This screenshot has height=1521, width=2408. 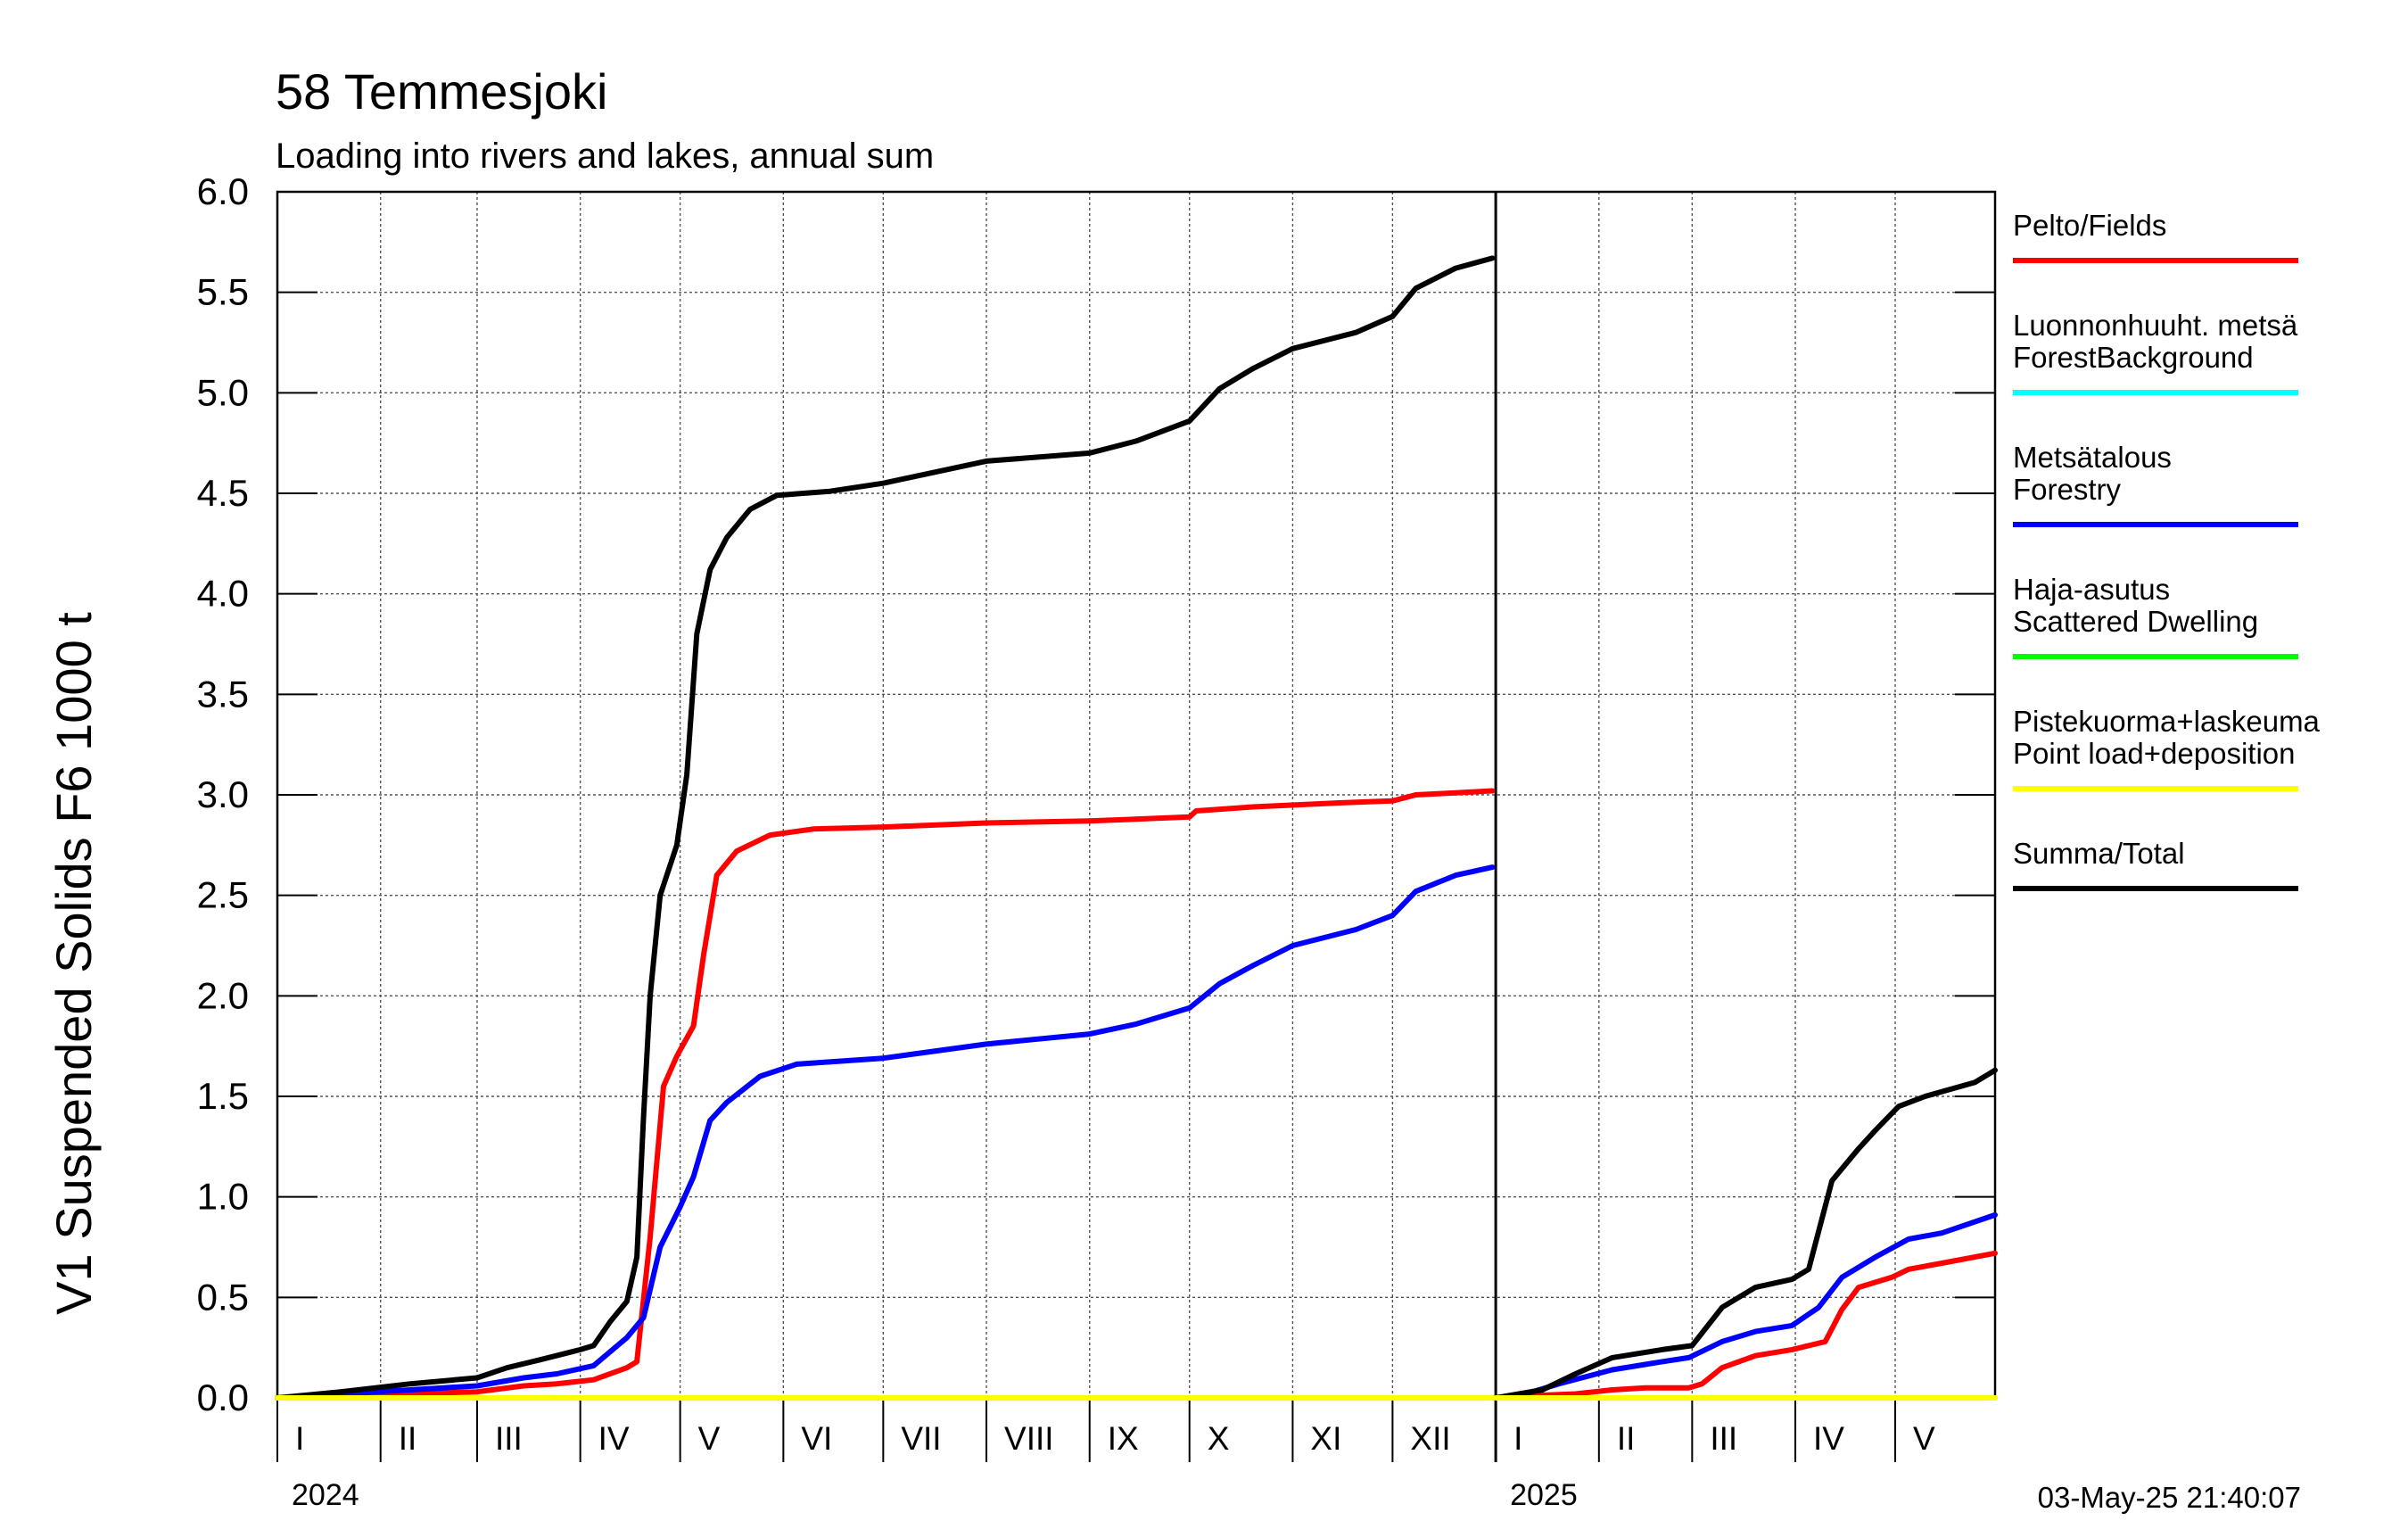 I want to click on y-tick-label: 5.5, so click(x=223, y=292).